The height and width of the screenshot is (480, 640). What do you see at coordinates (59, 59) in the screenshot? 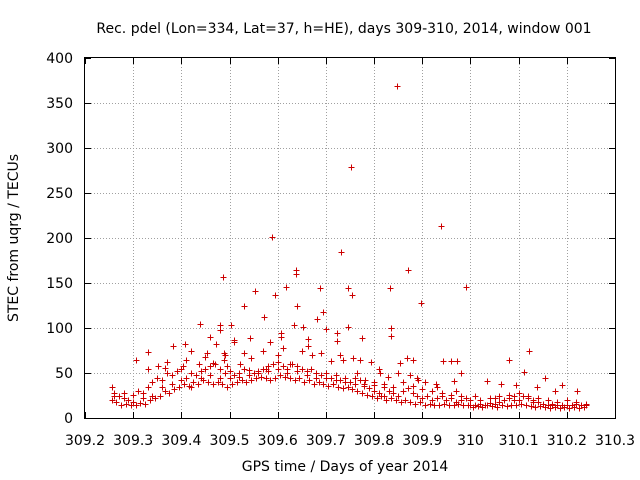
I see `y-tick-label: 400` at bounding box center [59, 59].